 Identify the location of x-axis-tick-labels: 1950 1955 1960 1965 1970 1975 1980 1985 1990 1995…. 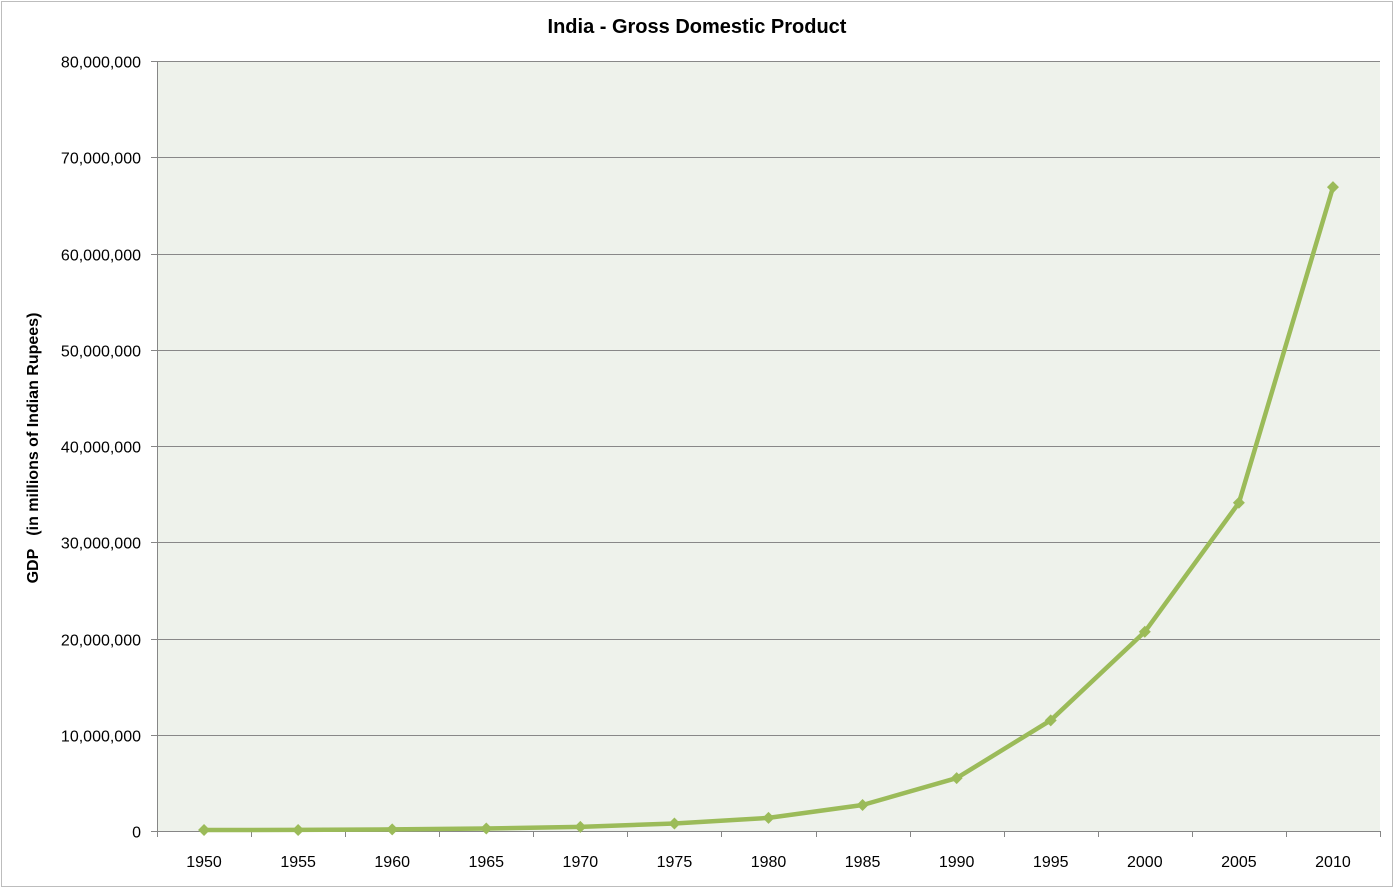
(768, 862).